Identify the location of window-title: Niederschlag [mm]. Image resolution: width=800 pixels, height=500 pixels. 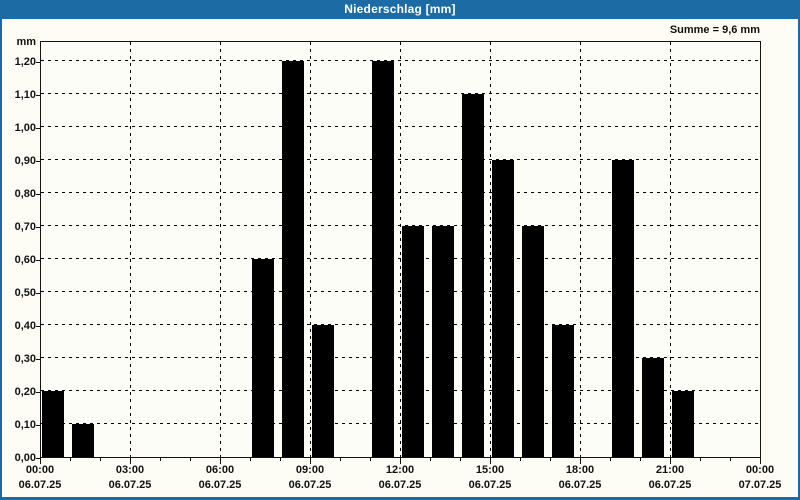
(400, 9).